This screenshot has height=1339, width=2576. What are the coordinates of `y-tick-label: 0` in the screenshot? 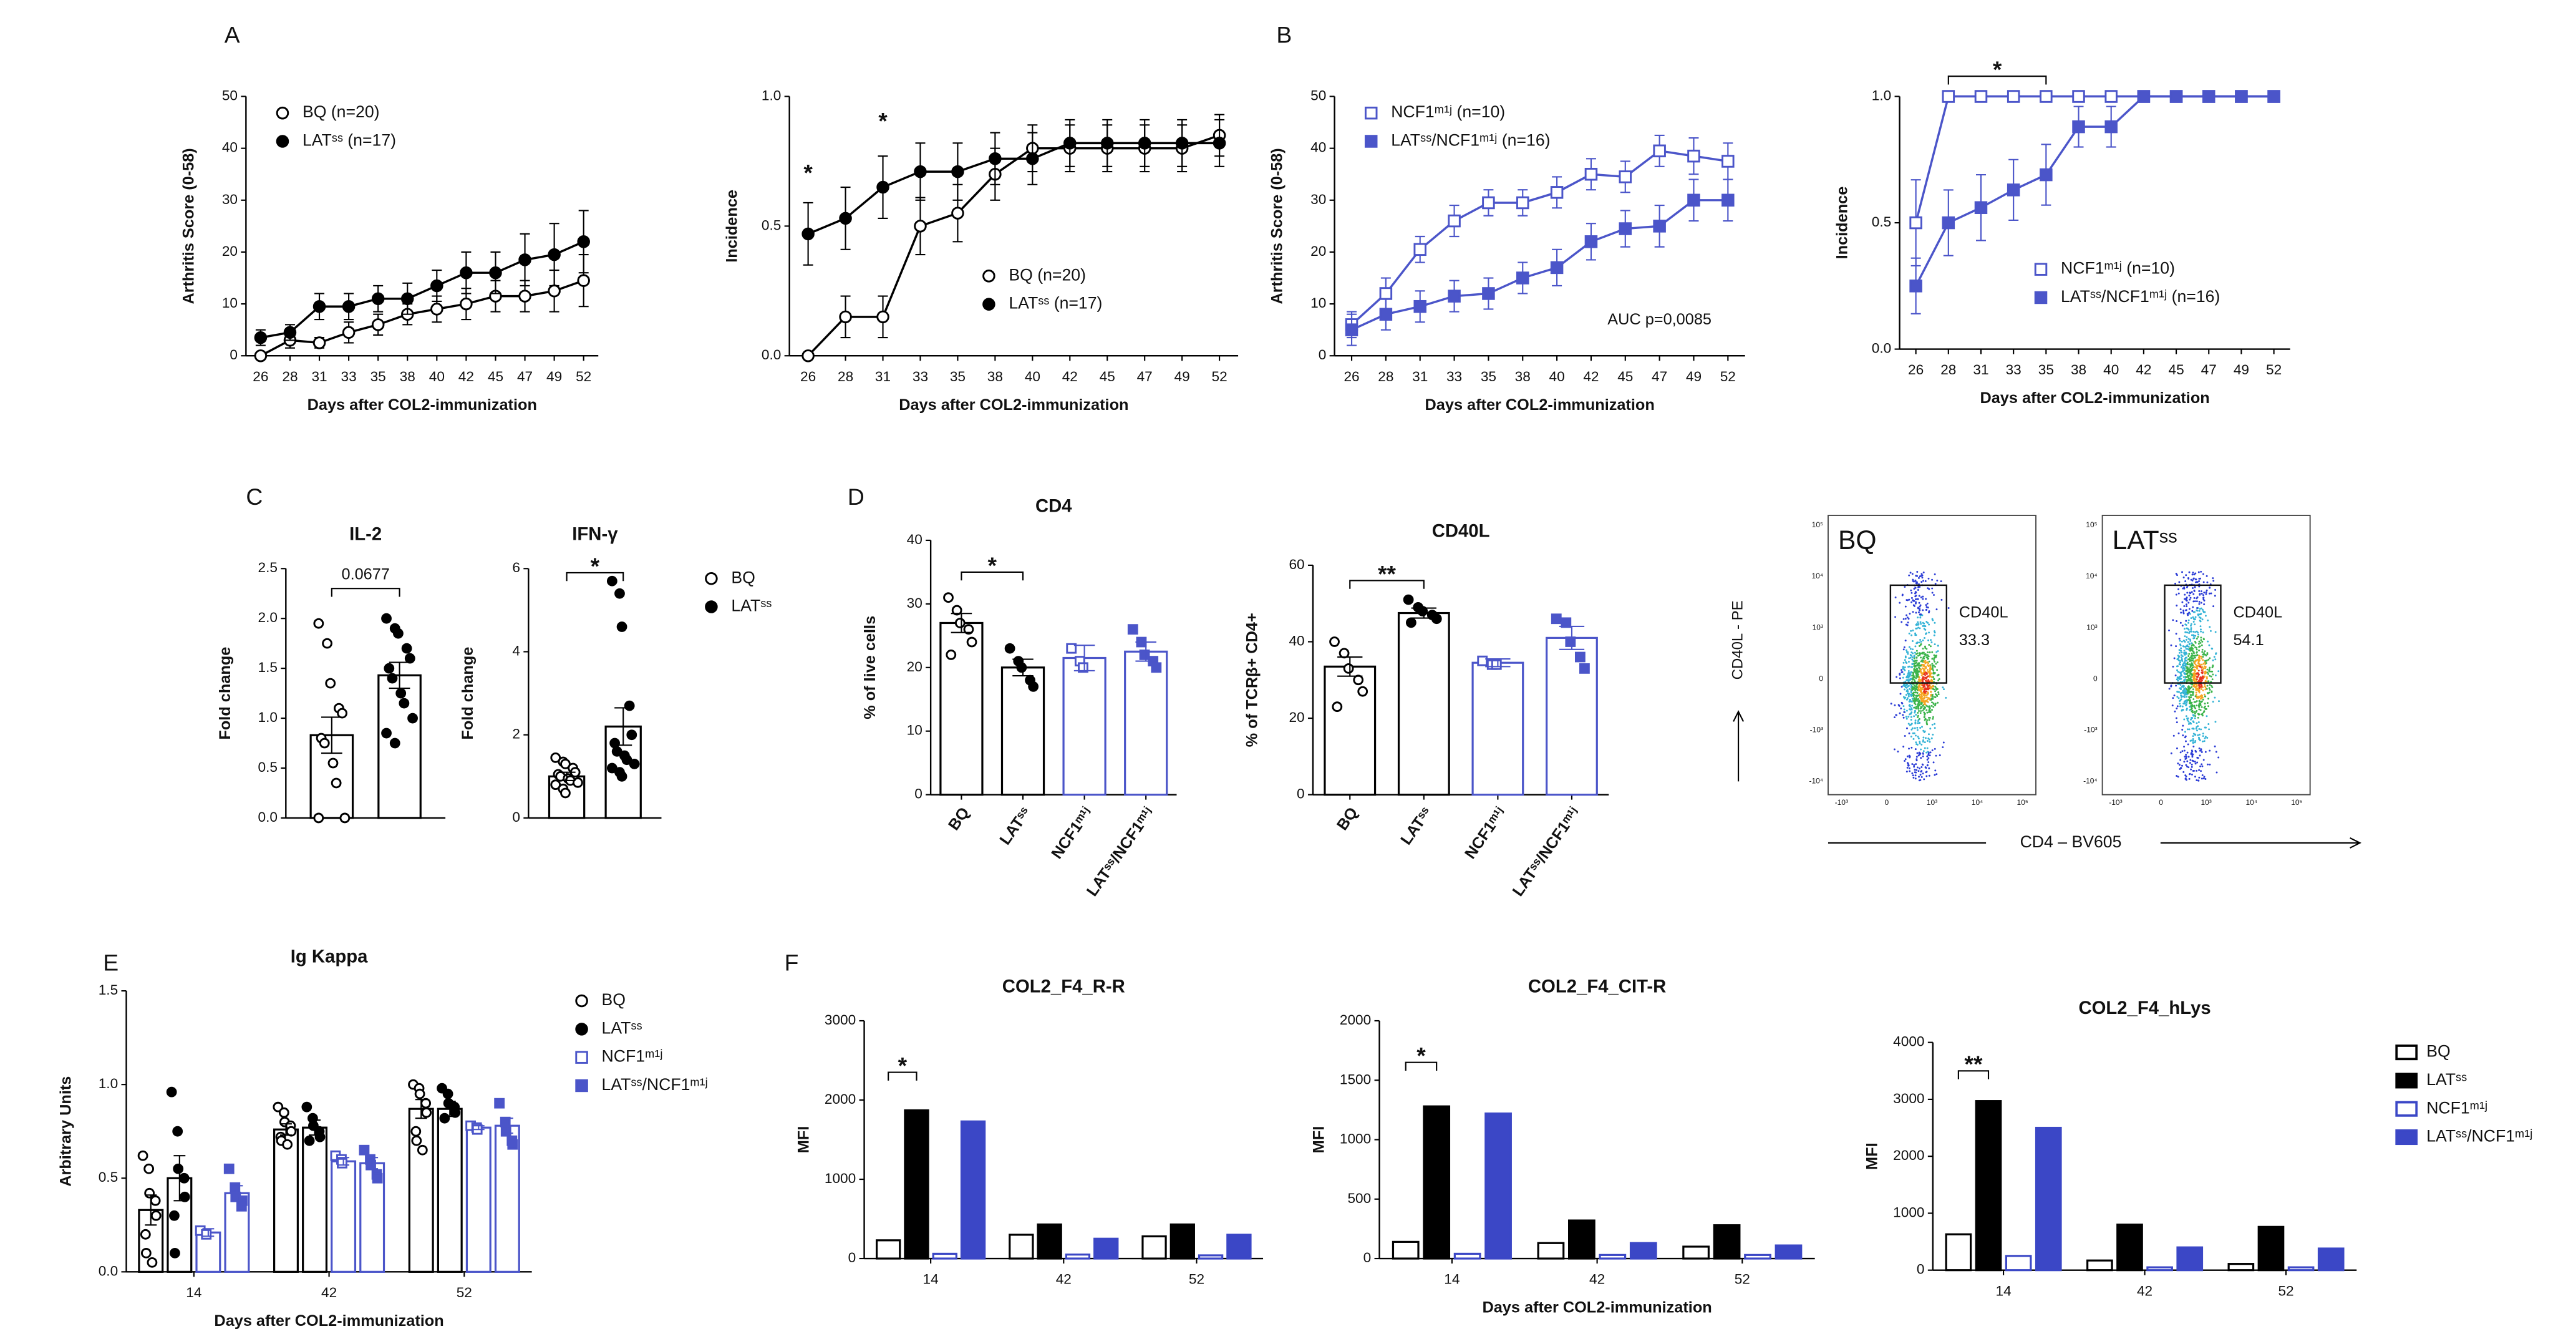 It's located at (1921, 1269).